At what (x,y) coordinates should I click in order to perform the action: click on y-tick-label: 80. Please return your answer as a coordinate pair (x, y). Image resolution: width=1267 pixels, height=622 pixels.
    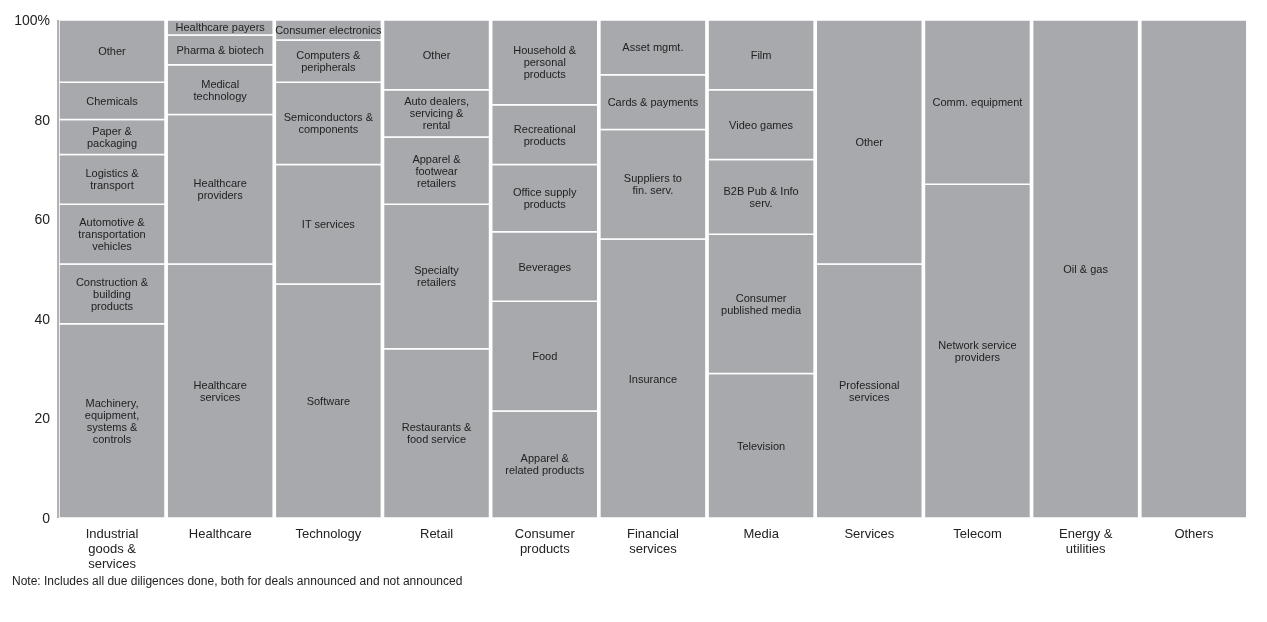
    Looking at the image, I should click on (42, 119).